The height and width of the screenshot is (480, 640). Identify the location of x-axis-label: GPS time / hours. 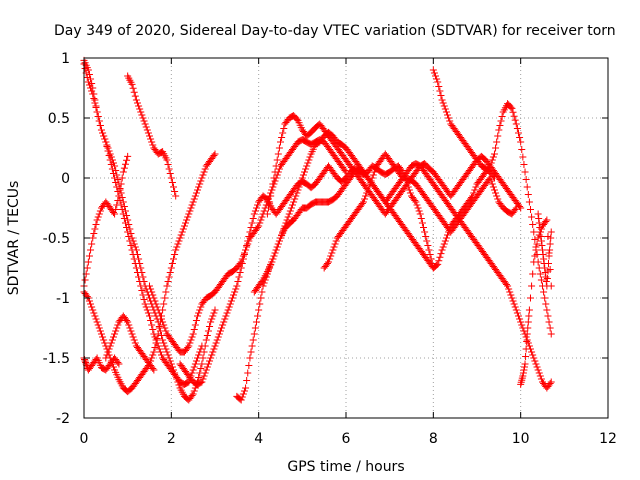
(345, 467).